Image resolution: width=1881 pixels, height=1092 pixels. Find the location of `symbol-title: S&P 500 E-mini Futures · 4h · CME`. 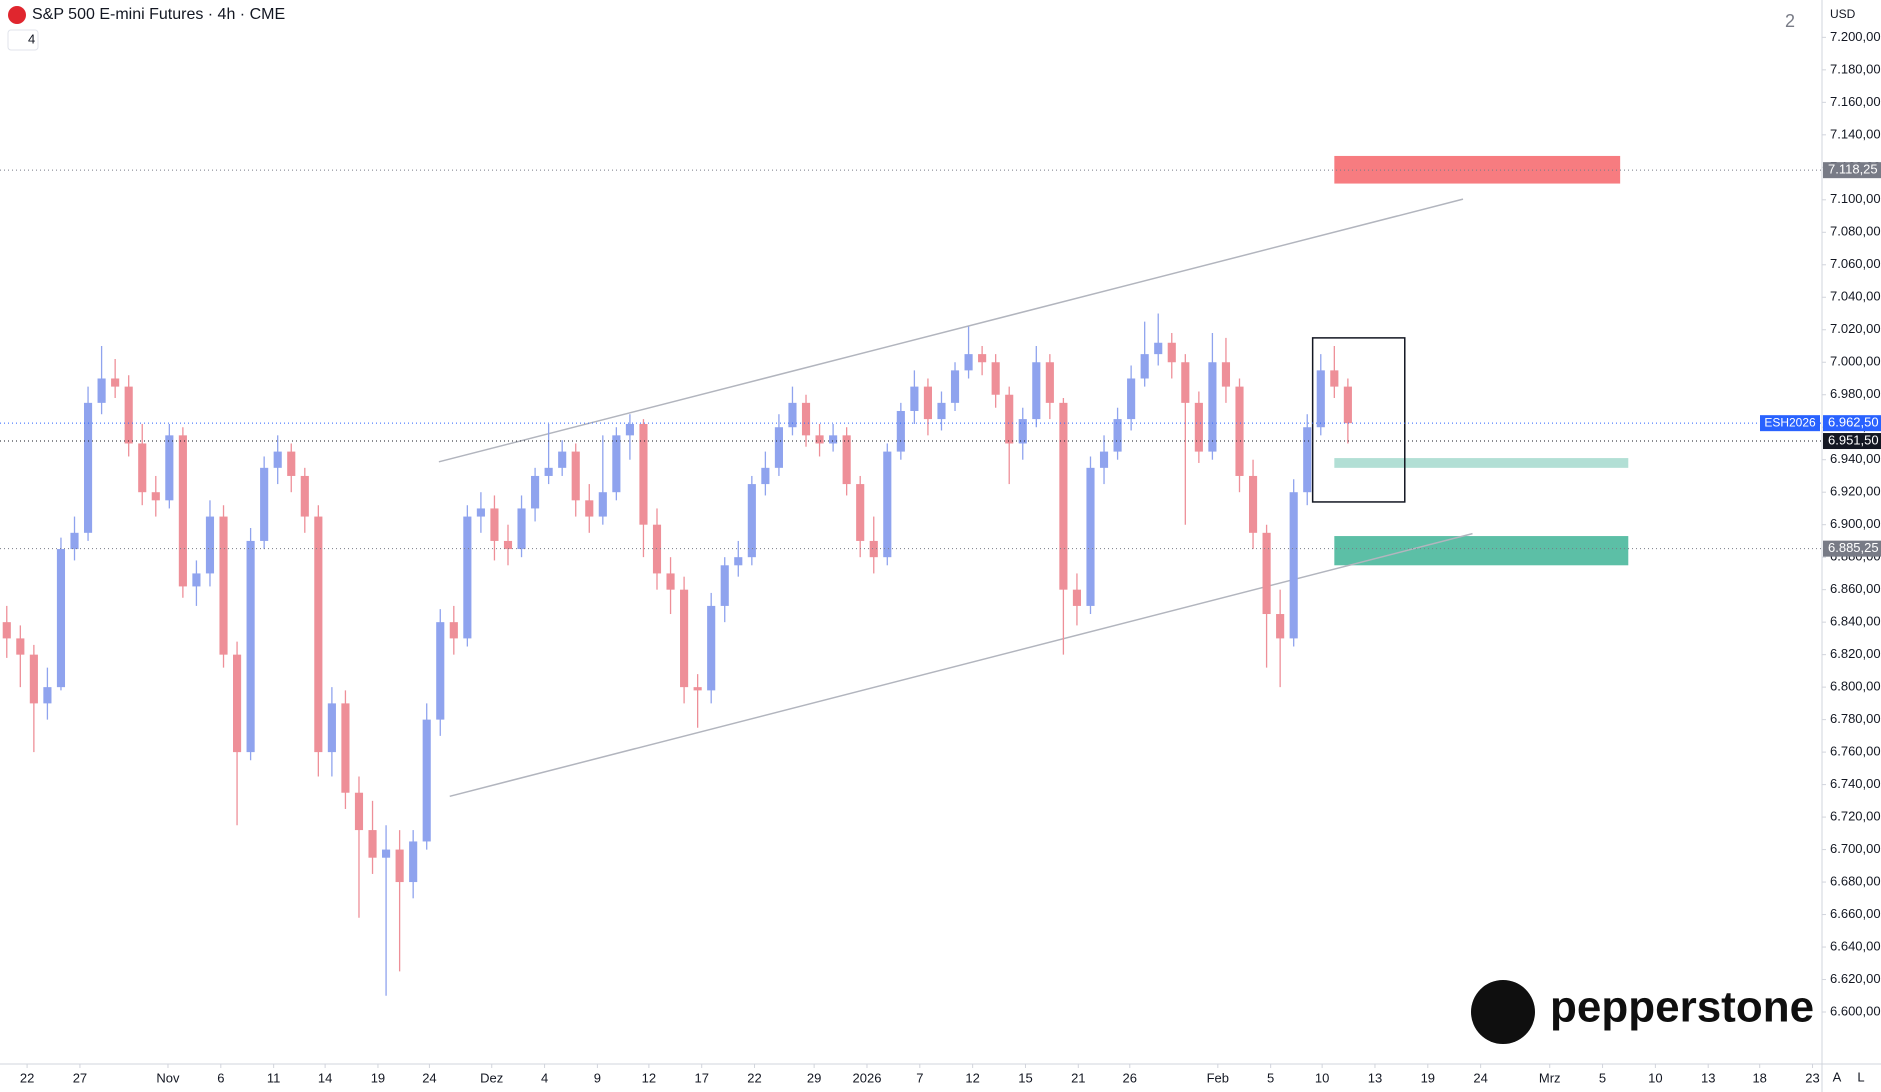

symbol-title: S&P 500 E-mini Futures · 4h · CME is located at coordinates (158, 14).